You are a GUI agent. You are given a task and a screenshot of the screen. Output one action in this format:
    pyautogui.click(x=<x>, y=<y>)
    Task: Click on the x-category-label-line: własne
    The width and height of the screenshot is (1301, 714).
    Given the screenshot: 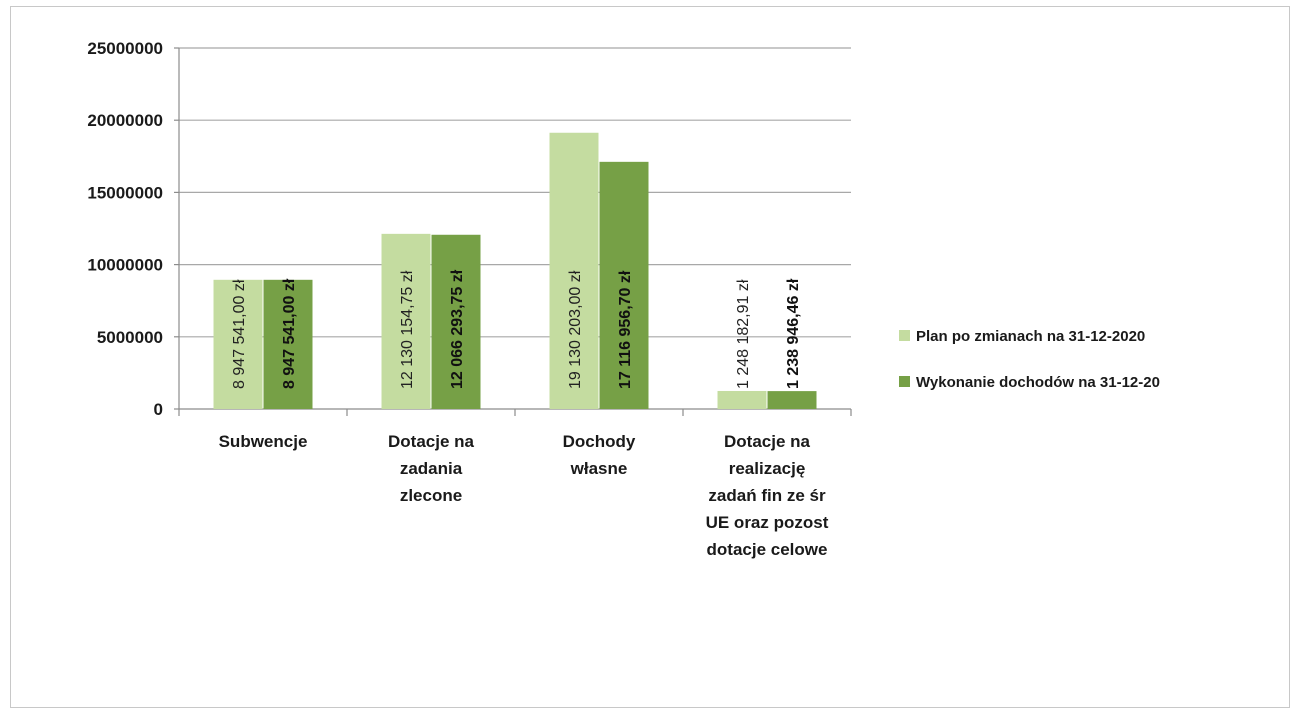 What is the action you would take?
    pyautogui.click(x=599, y=468)
    